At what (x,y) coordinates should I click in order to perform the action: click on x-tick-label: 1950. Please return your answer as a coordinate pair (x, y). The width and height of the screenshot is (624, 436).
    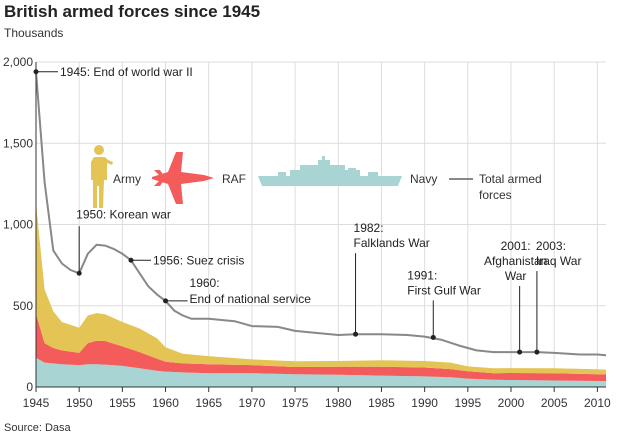
    Looking at the image, I should click on (79, 403).